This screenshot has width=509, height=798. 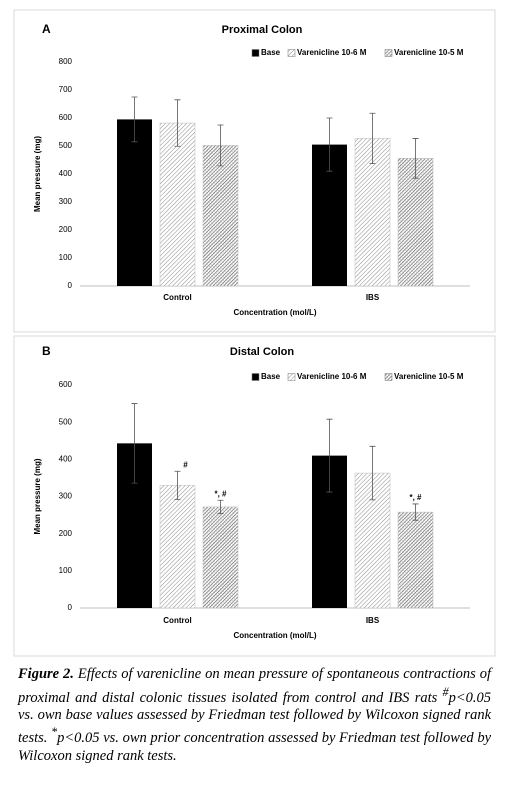 I want to click on annotation: #, so click(x=185, y=464).